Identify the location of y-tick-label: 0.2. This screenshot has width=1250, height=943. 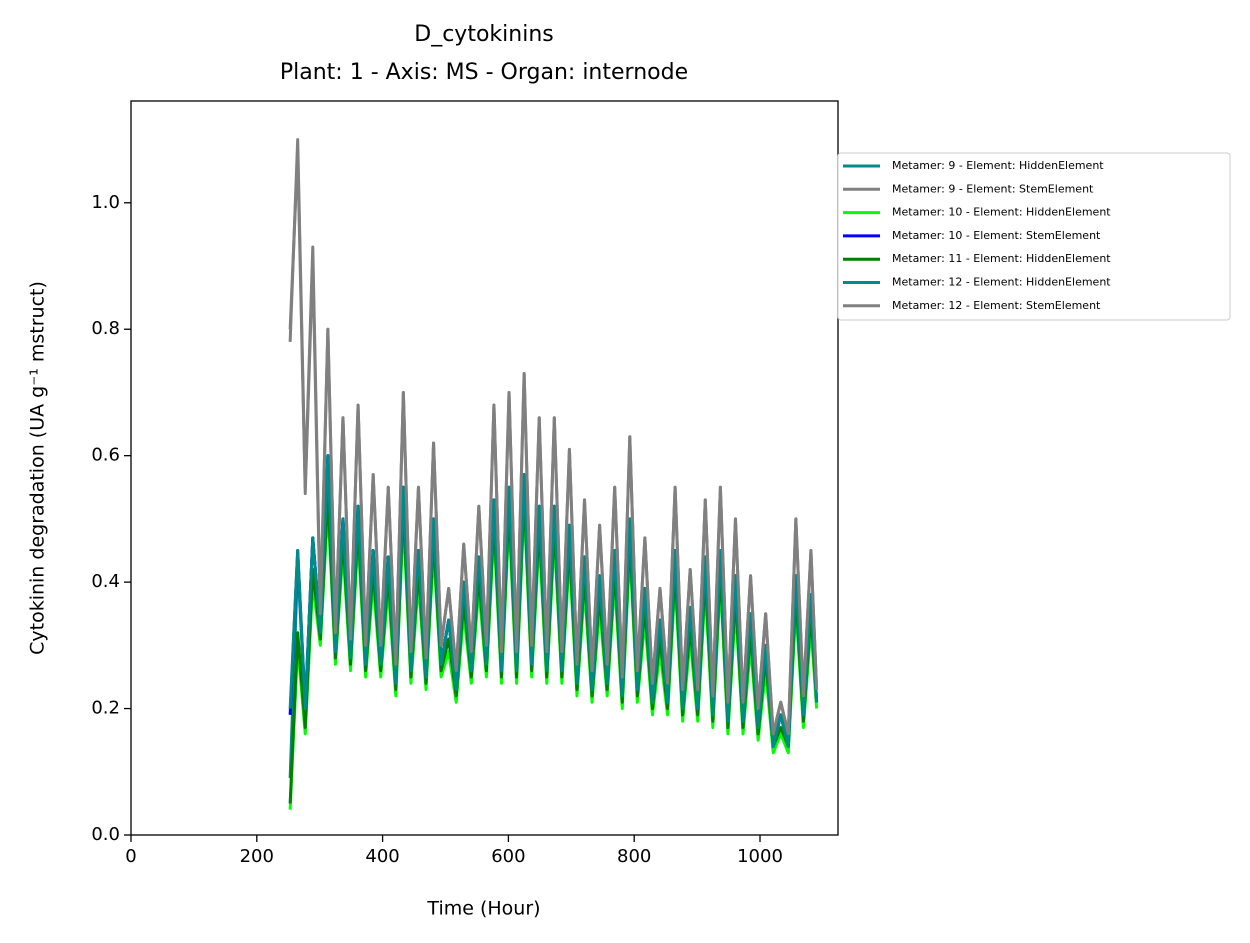
(105, 708).